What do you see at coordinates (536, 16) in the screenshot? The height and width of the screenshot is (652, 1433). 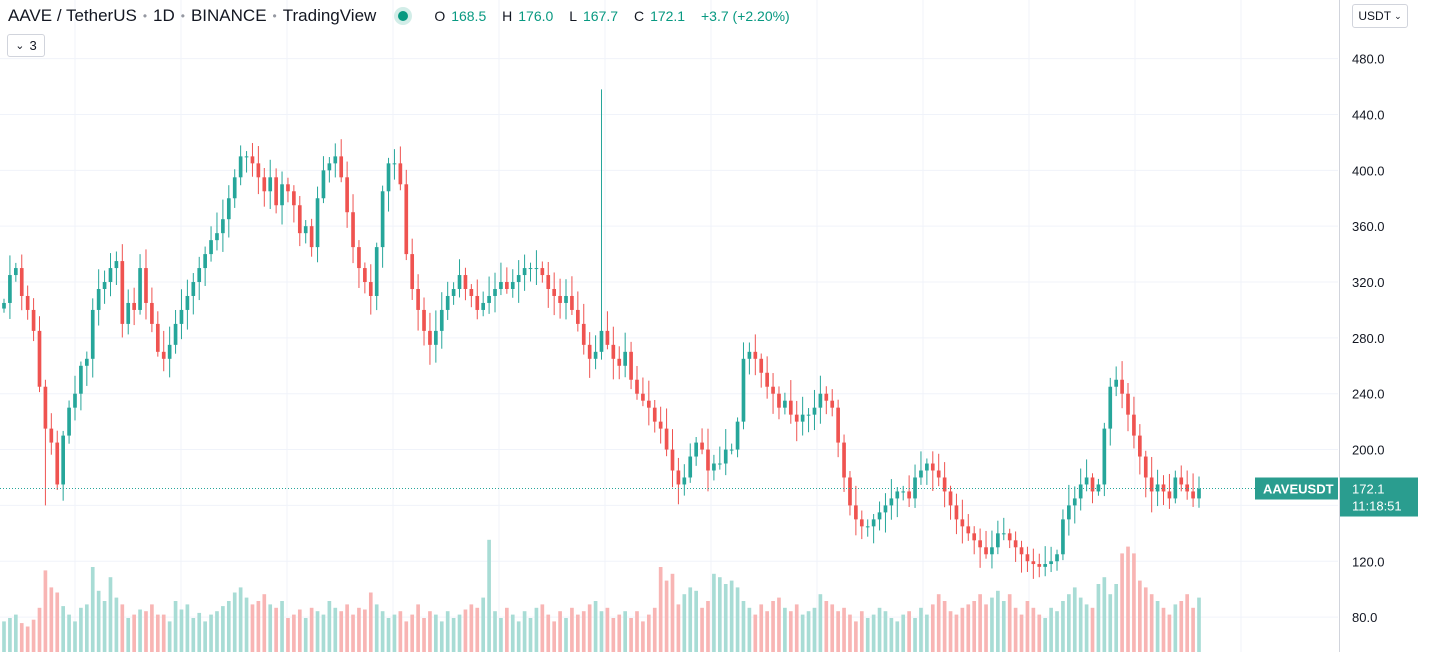 I see `high-value: 176.0` at bounding box center [536, 16].